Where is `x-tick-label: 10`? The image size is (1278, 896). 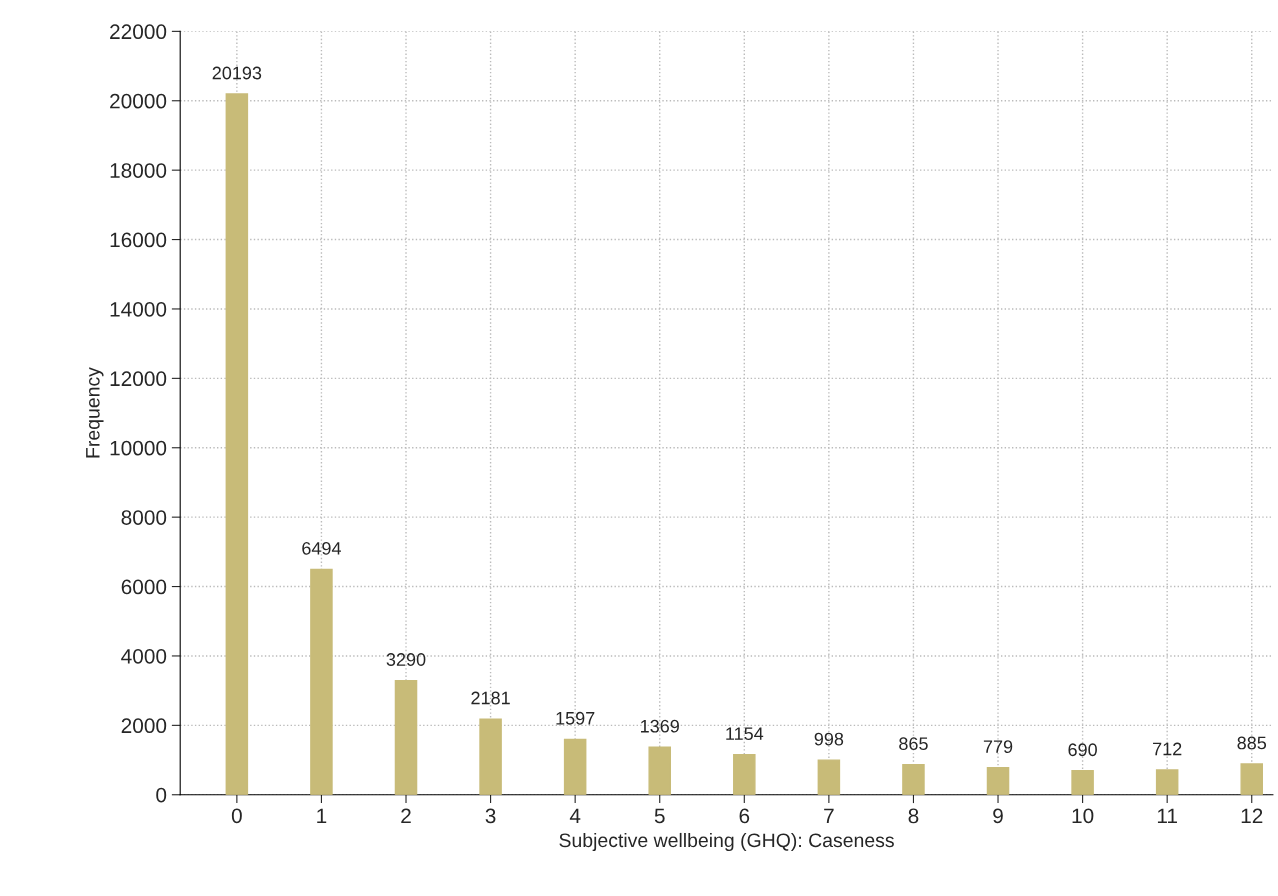 x-tick-label: 10 is located at coordinates (1083, 816).